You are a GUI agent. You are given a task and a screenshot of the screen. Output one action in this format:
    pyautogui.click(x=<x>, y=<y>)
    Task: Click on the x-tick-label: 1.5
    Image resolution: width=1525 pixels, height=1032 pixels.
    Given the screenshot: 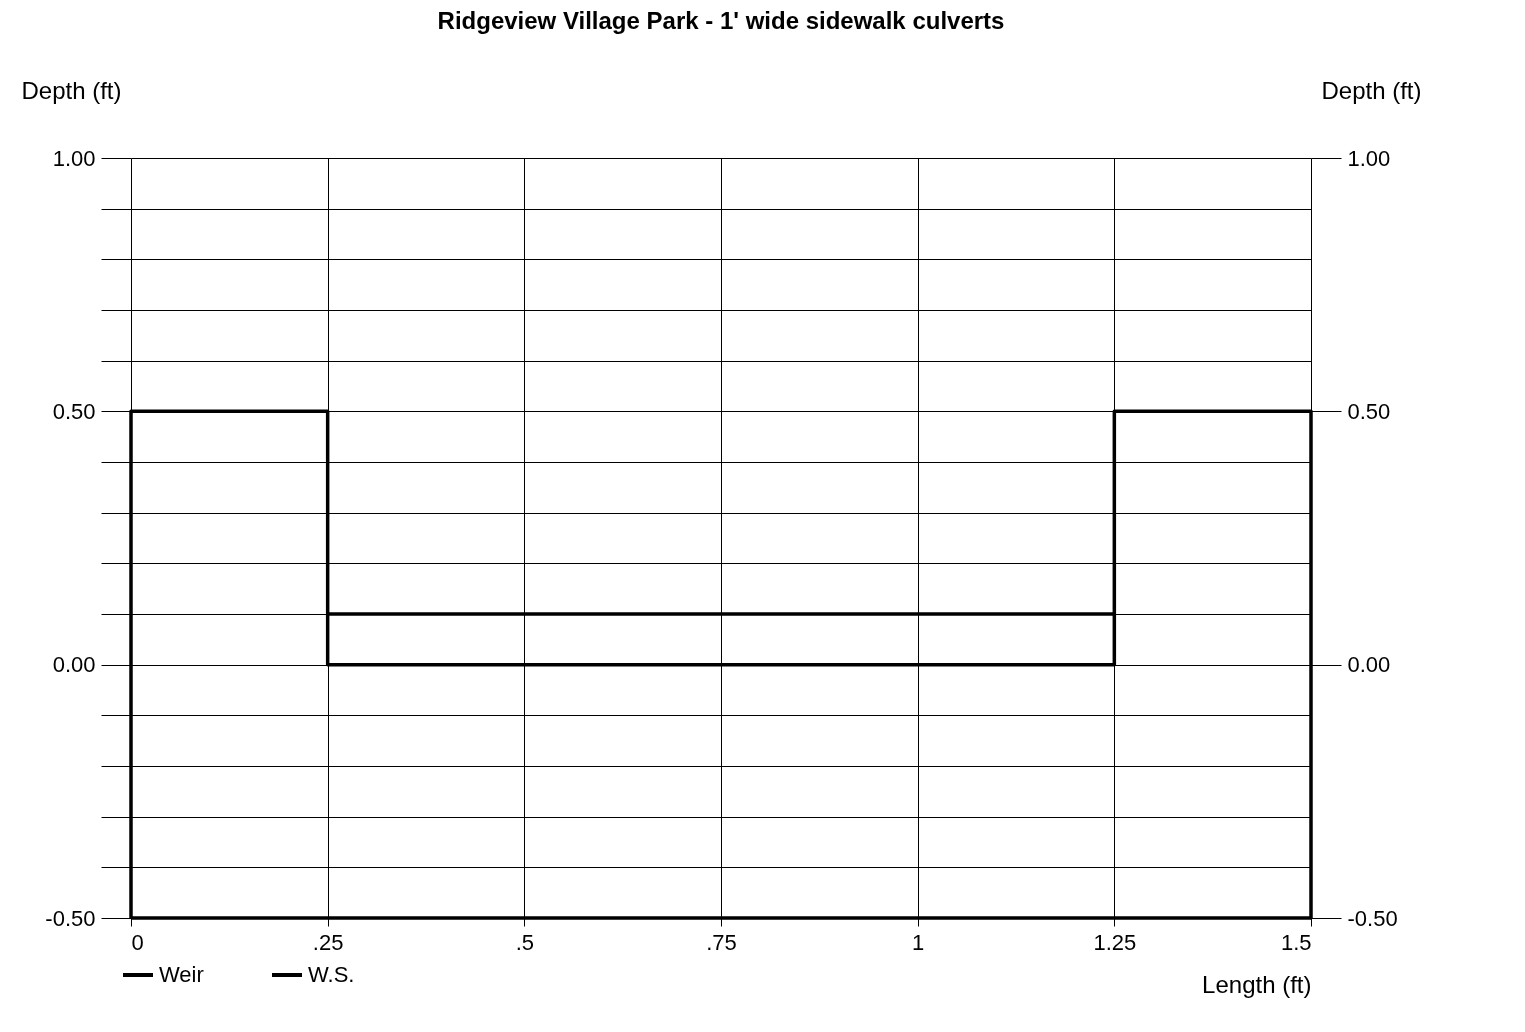 What is the action you would take?
    pyautogui.click(x=1296, y=942)
    